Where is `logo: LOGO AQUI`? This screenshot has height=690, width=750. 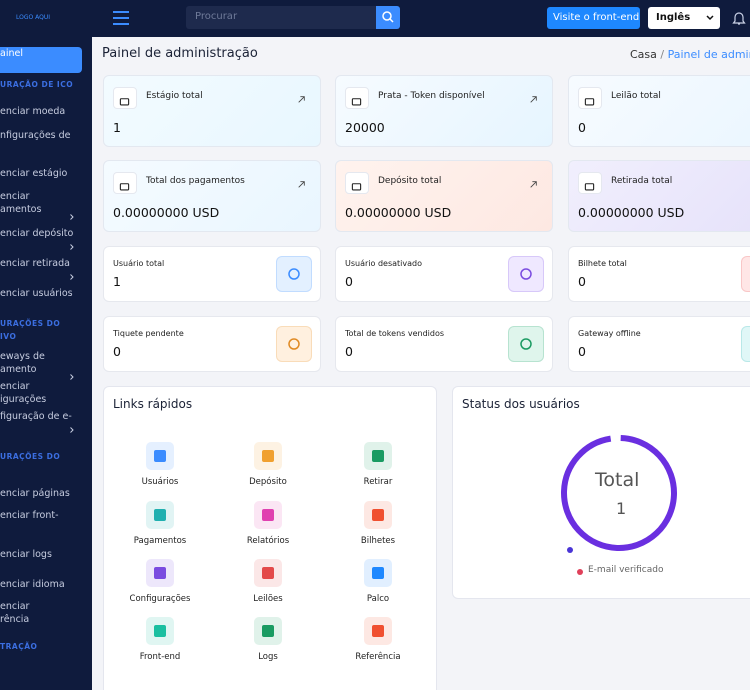 logo: LOGO AQUI is located at coordinates (33, 17).